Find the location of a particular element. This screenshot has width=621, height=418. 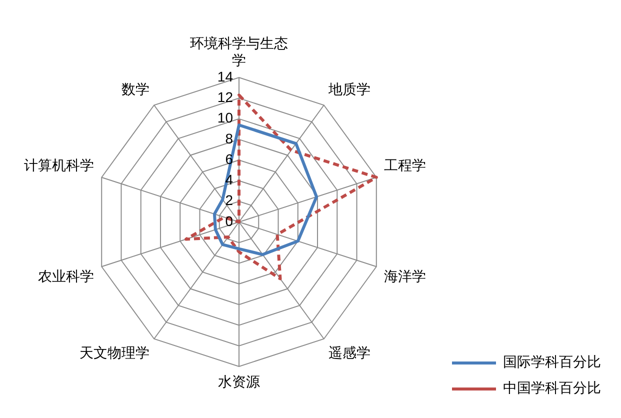

spoke-label: 海洋学 is located at coordinates (405, 277).